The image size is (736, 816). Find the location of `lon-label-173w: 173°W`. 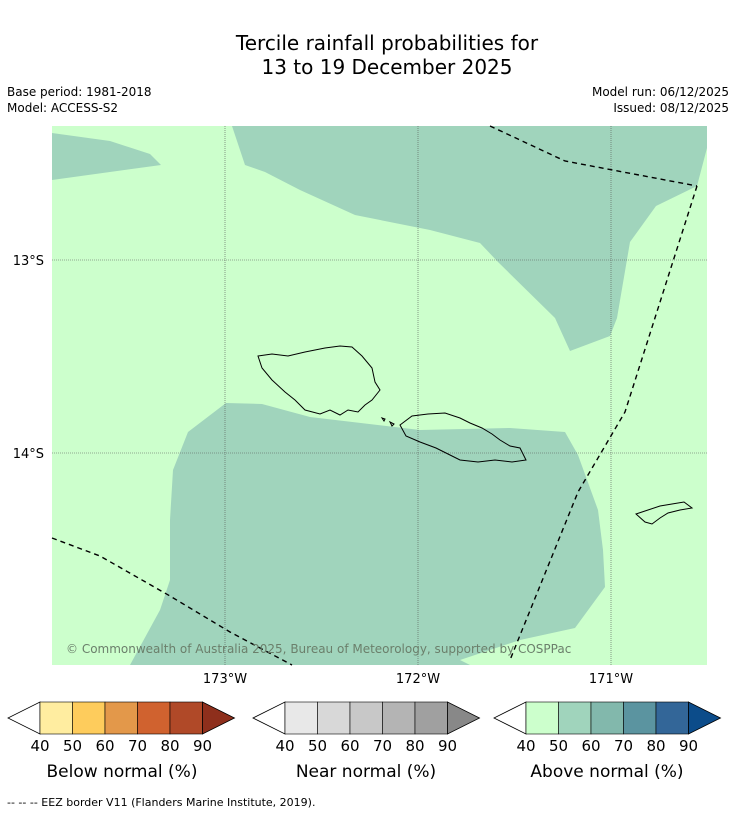

lon-label-173w: 173°W is located at coordinates (225, 679).